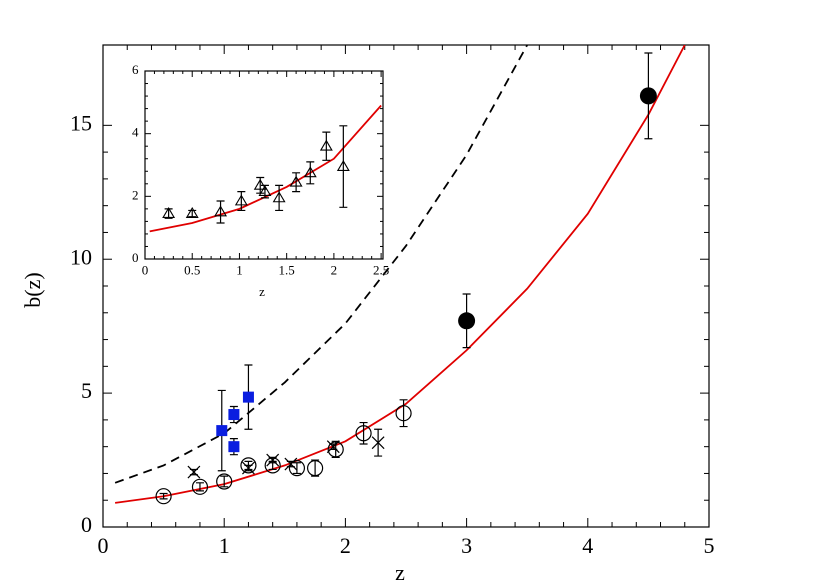 This screenshot has height=585, width=830. I want to click on plot: 0 0.5 1 1.5 2 2.5 0 2 4 6 z, so click(260, 180).